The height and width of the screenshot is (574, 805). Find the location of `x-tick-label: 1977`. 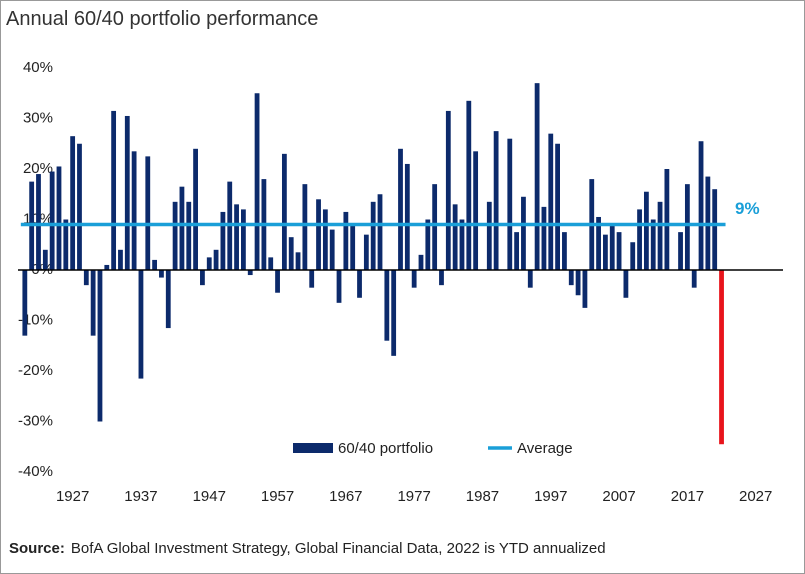

x-tick-label: 1977 is located at coordinates (413, 496).